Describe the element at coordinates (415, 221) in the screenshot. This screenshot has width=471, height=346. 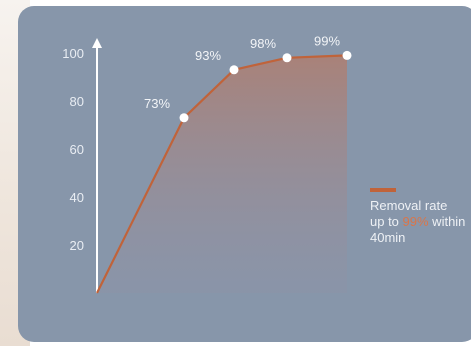
I see `legend-highlight-value: 99%` at that location.